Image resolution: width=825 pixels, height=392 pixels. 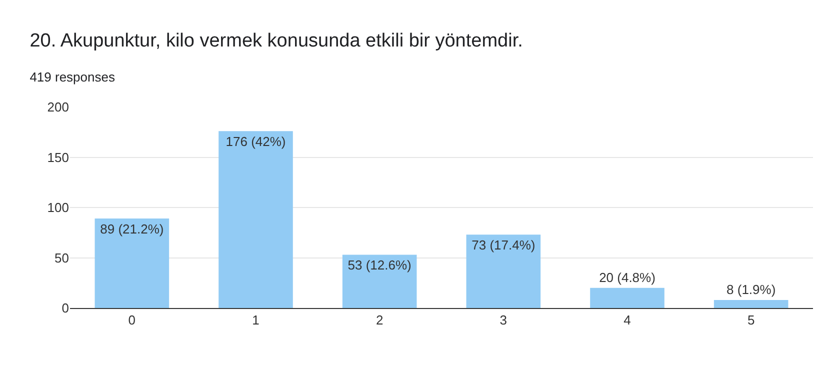 What do you see at coordinates (276, 41) in the screenshot?
I see `chart-title: 20. Akupunktur, kilo vermek konusunda etkili bir yöntemdir.` at bounding box center [276, 41].